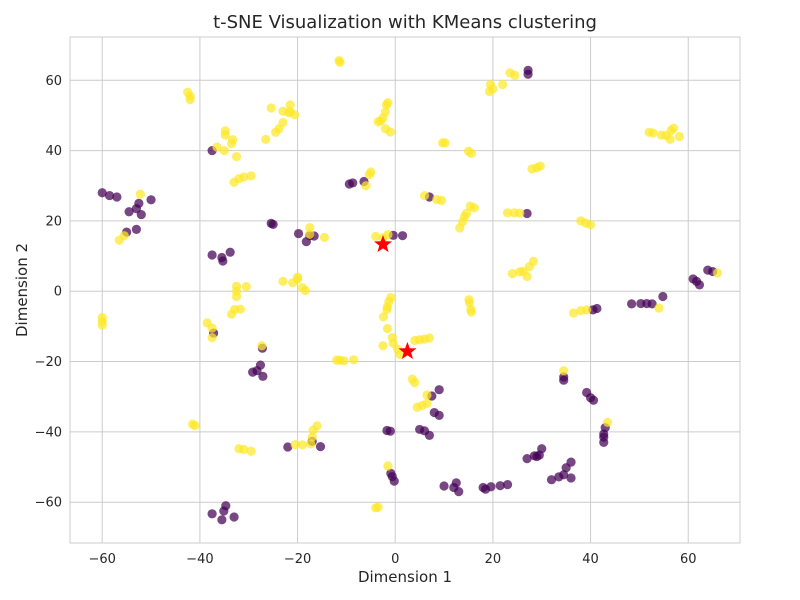 This screenshot has width=800, height=600. What do you see at coordinates (297, 559) in the screenshot?
I see `x-tick-label: −20` at bounding box center [297, 559].